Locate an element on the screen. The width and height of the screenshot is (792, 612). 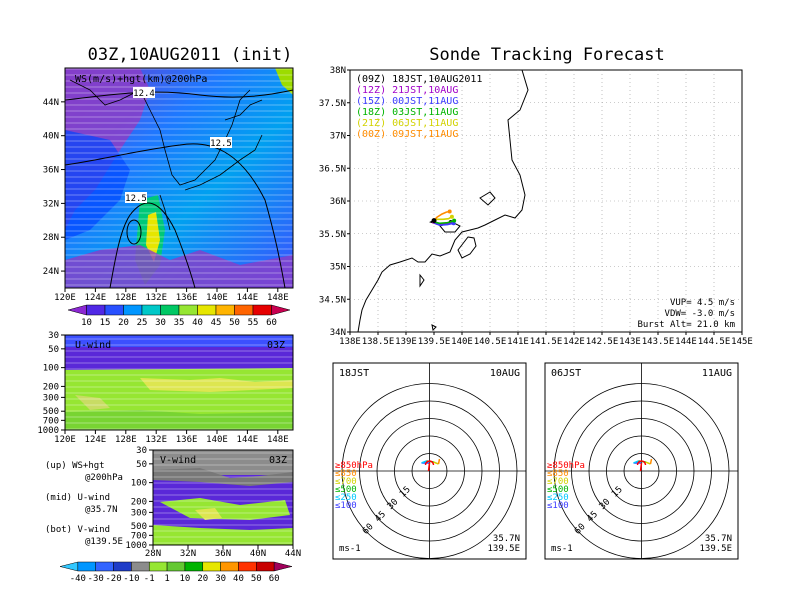
track-lat-label: 36.5N is located at coordinates (332, 169).